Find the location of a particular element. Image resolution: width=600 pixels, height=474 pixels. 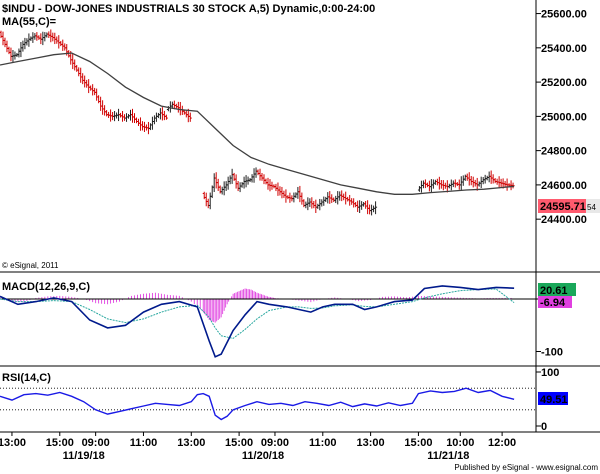

x-tick-label: 12:00 is located at coordinates (502, 443).